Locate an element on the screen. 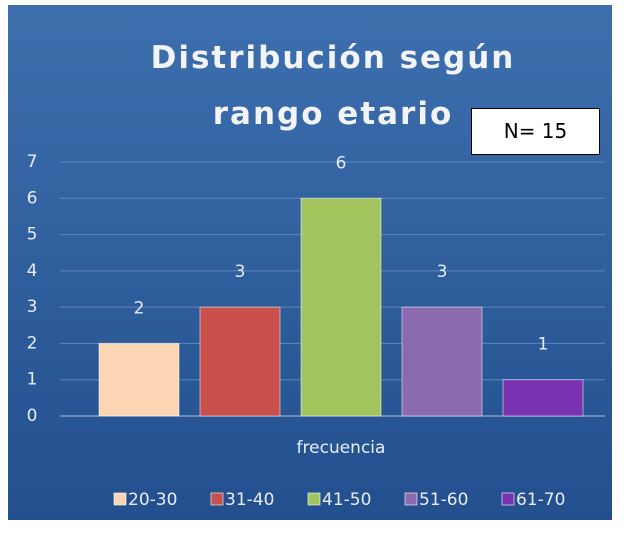 This screenshot has height=535, width=626. data-label: 6 is located at coordinates (341, 163).